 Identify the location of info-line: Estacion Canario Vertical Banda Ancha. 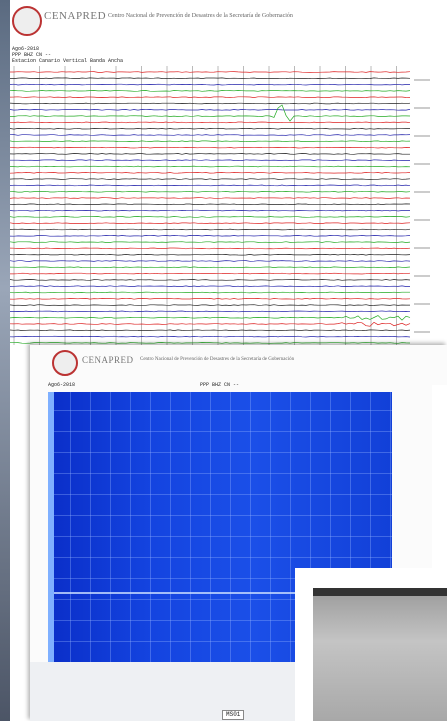
(68, 61).